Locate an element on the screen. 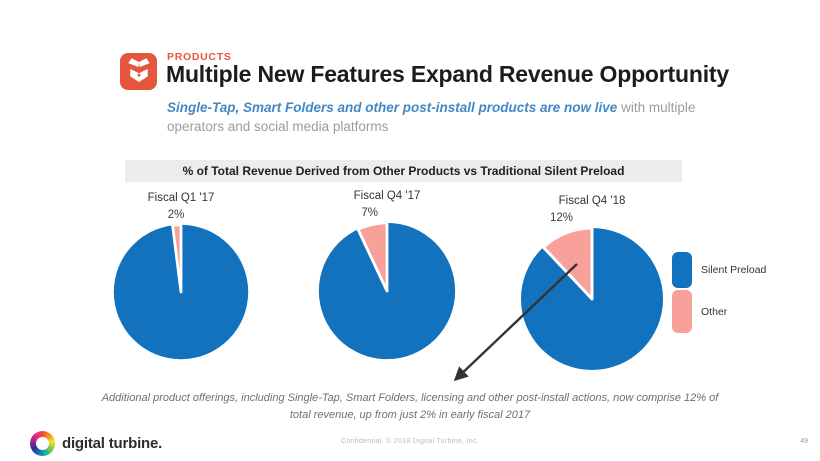 The height and width of the screenshot is (461, 820). legend: Silent Preload Other is located at coordinates (719, 292).